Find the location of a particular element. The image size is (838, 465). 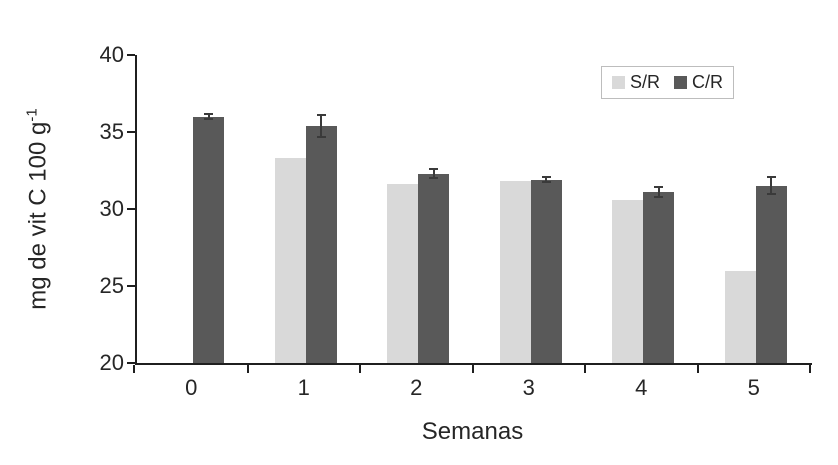

y-tick-label: 25 is located at coordinates (111, 285).